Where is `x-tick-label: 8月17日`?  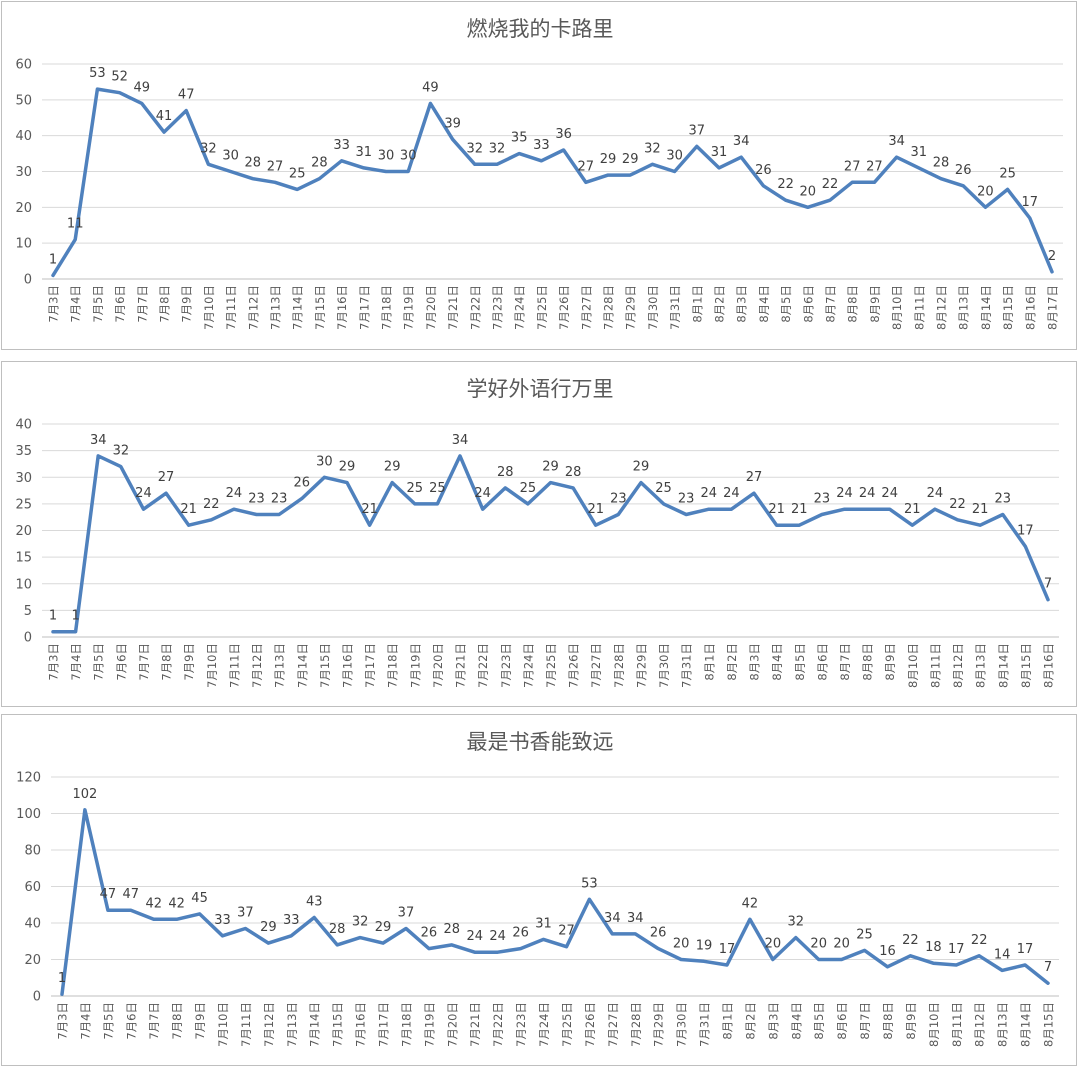 x-tick-label: 8月17日 is located at coordinates (1053, 307).